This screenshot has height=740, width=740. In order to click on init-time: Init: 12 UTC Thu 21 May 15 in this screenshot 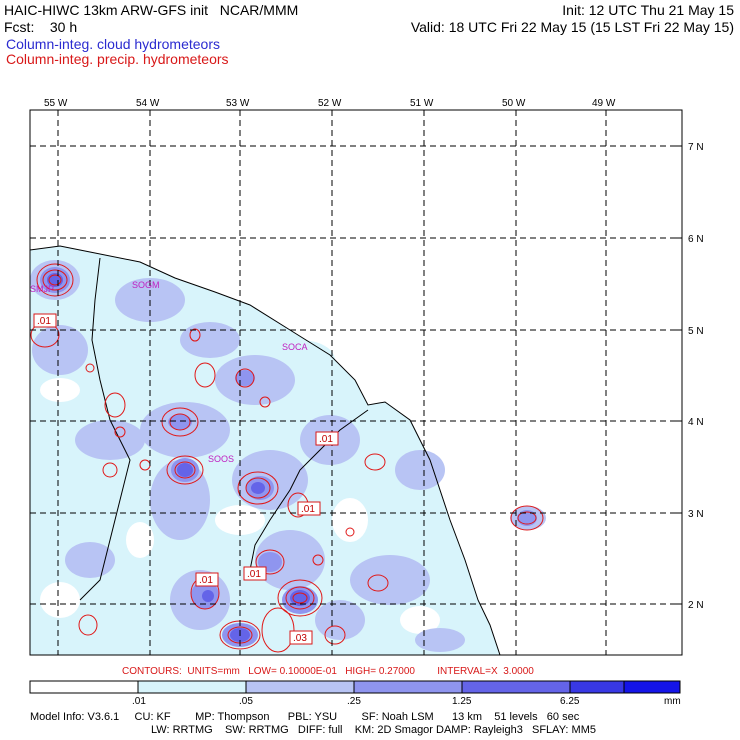, I will do `click(648, 10)`.